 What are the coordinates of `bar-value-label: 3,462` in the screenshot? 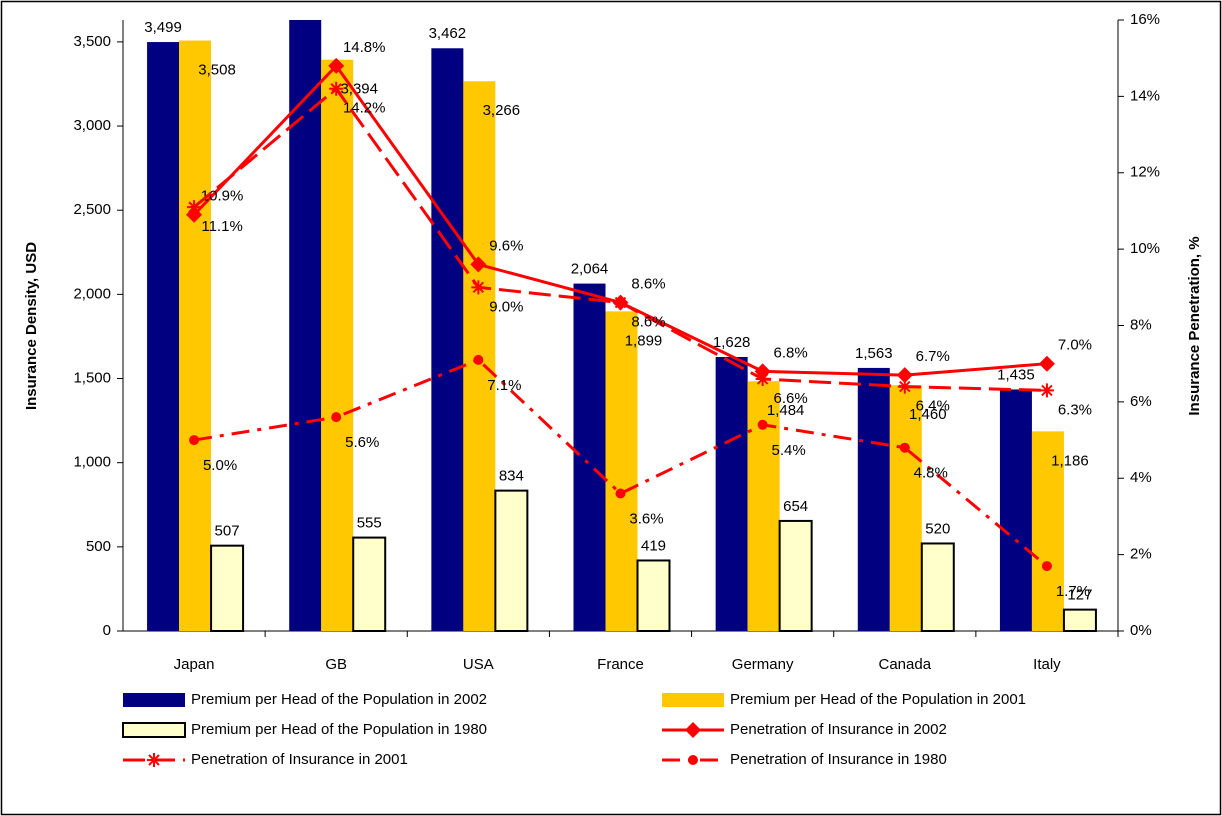 It's located at (448, 33).